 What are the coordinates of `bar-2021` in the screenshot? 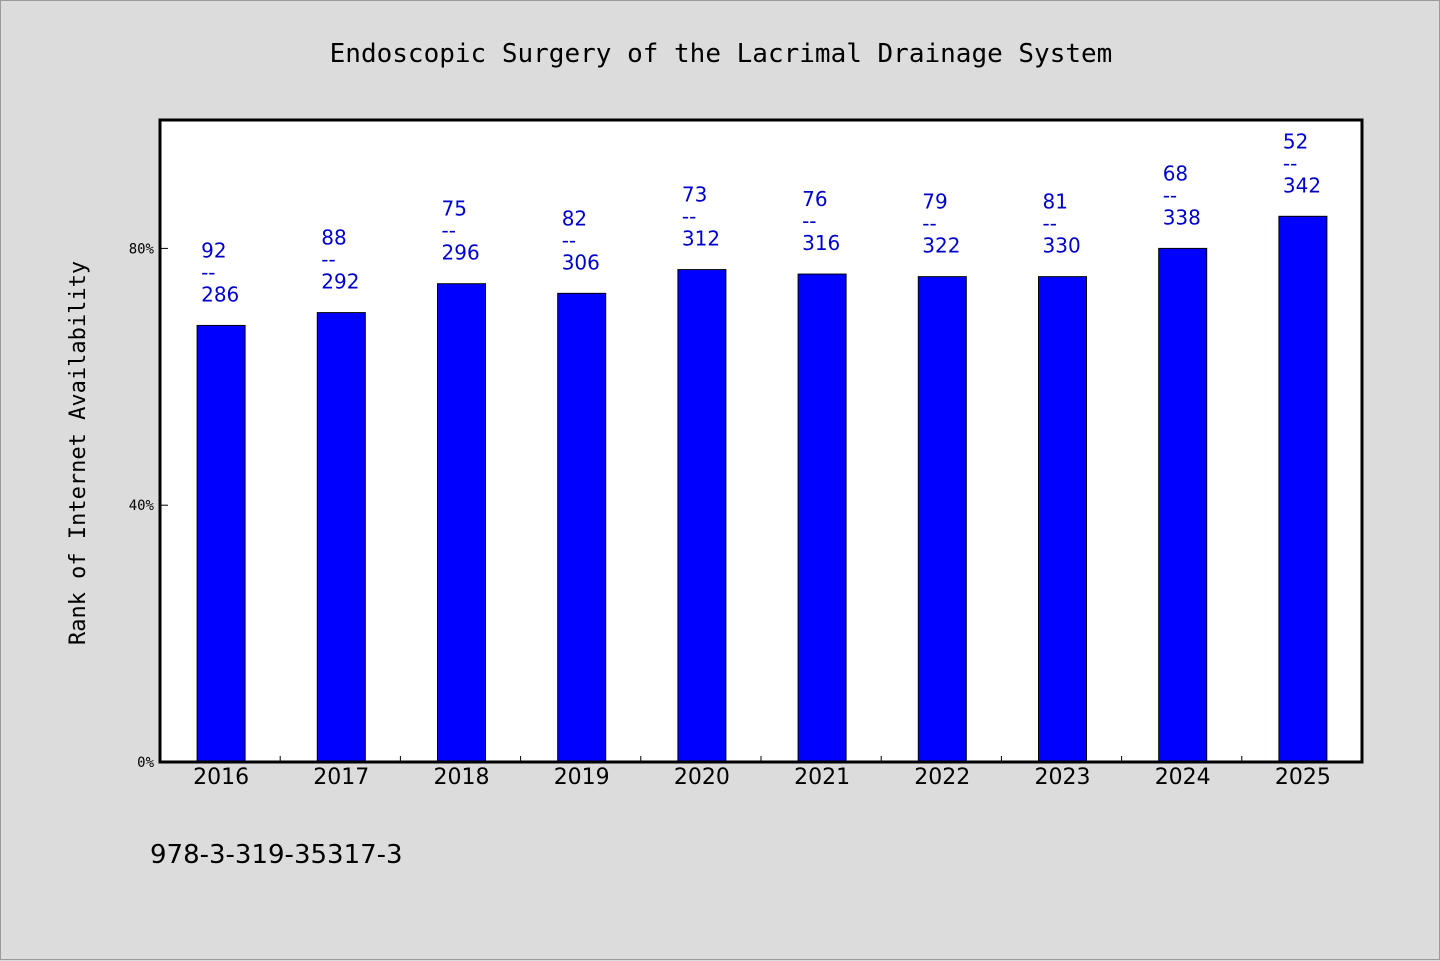 It's located at (822, 518).